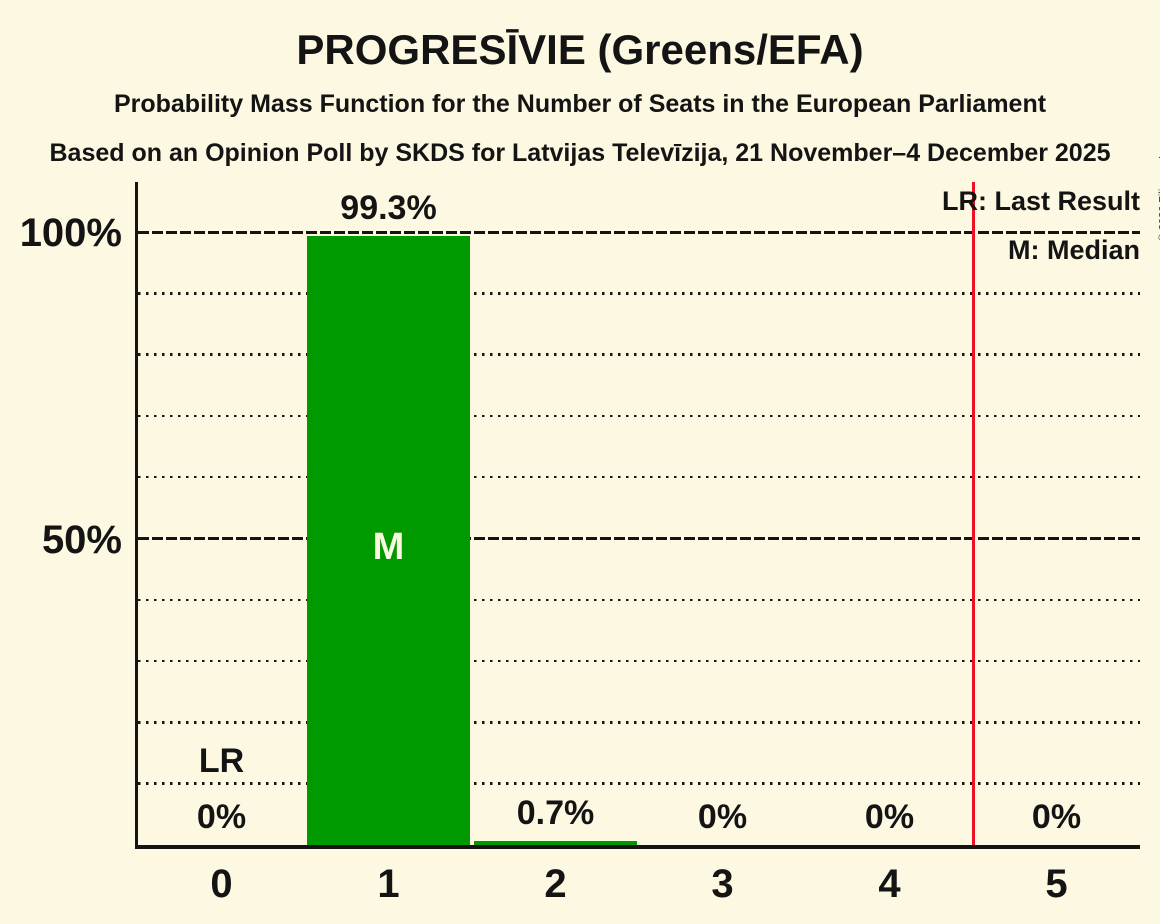  What do you see at coordinates (722, 884) in the screenshot?
I see `x-tick-3: 3` at bounding box center [722, 884].